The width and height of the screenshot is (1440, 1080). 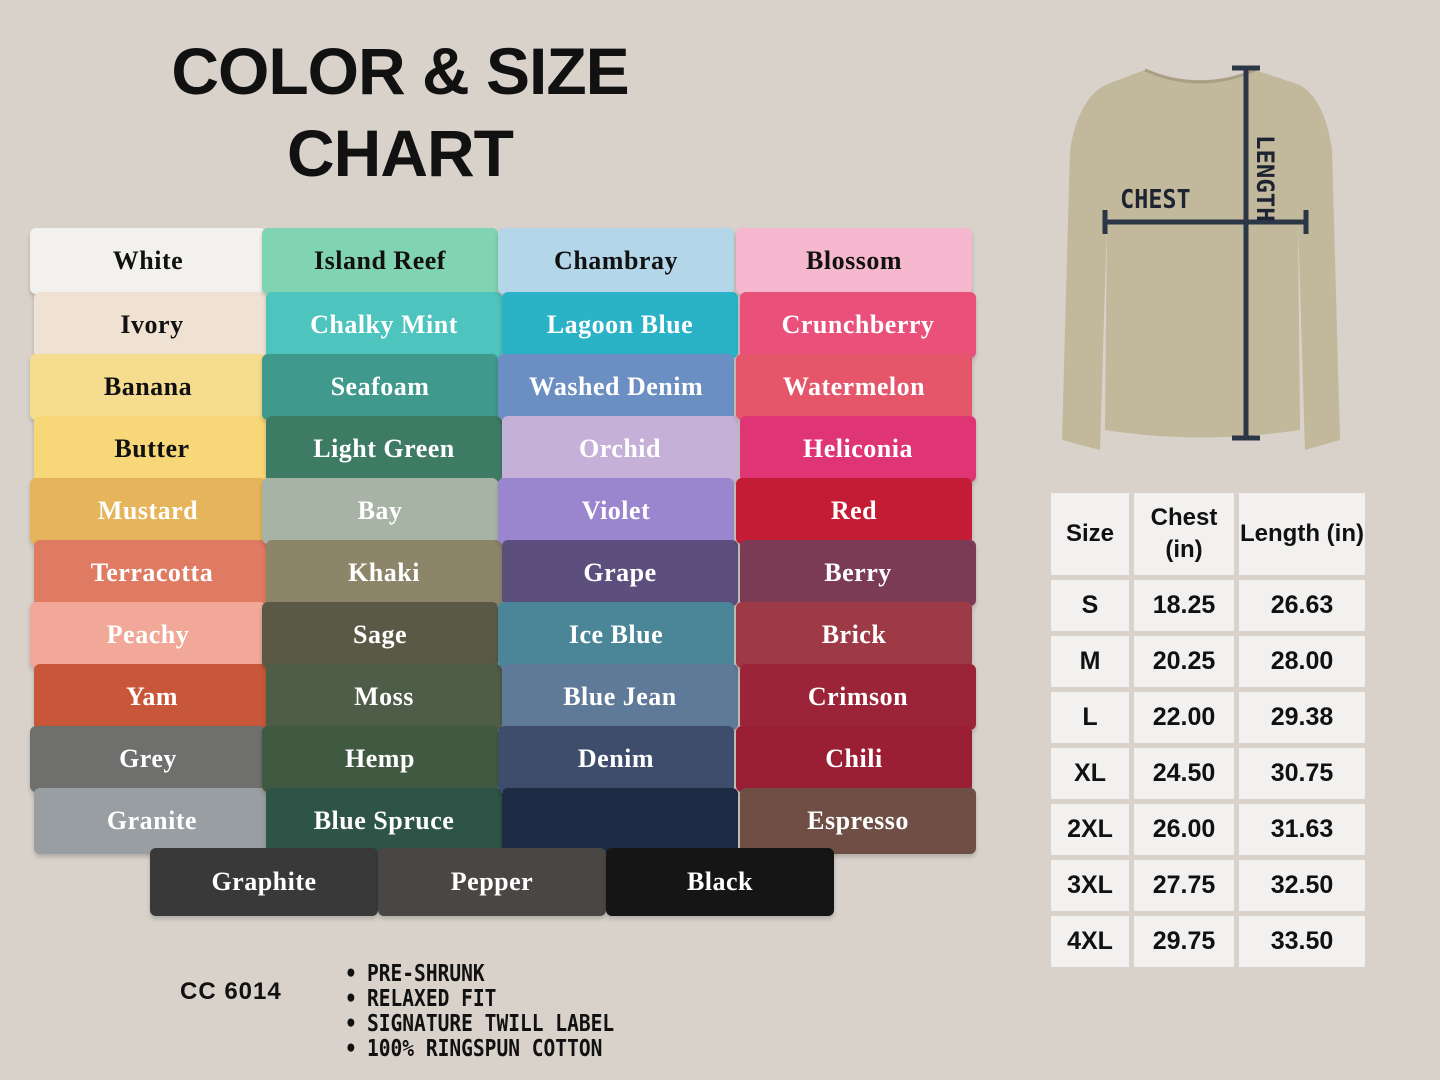 What do you see at coordinates (1302, 829) in the screenshot?
I see `length-cell: 31.63` at bounding box center [1302, 829].